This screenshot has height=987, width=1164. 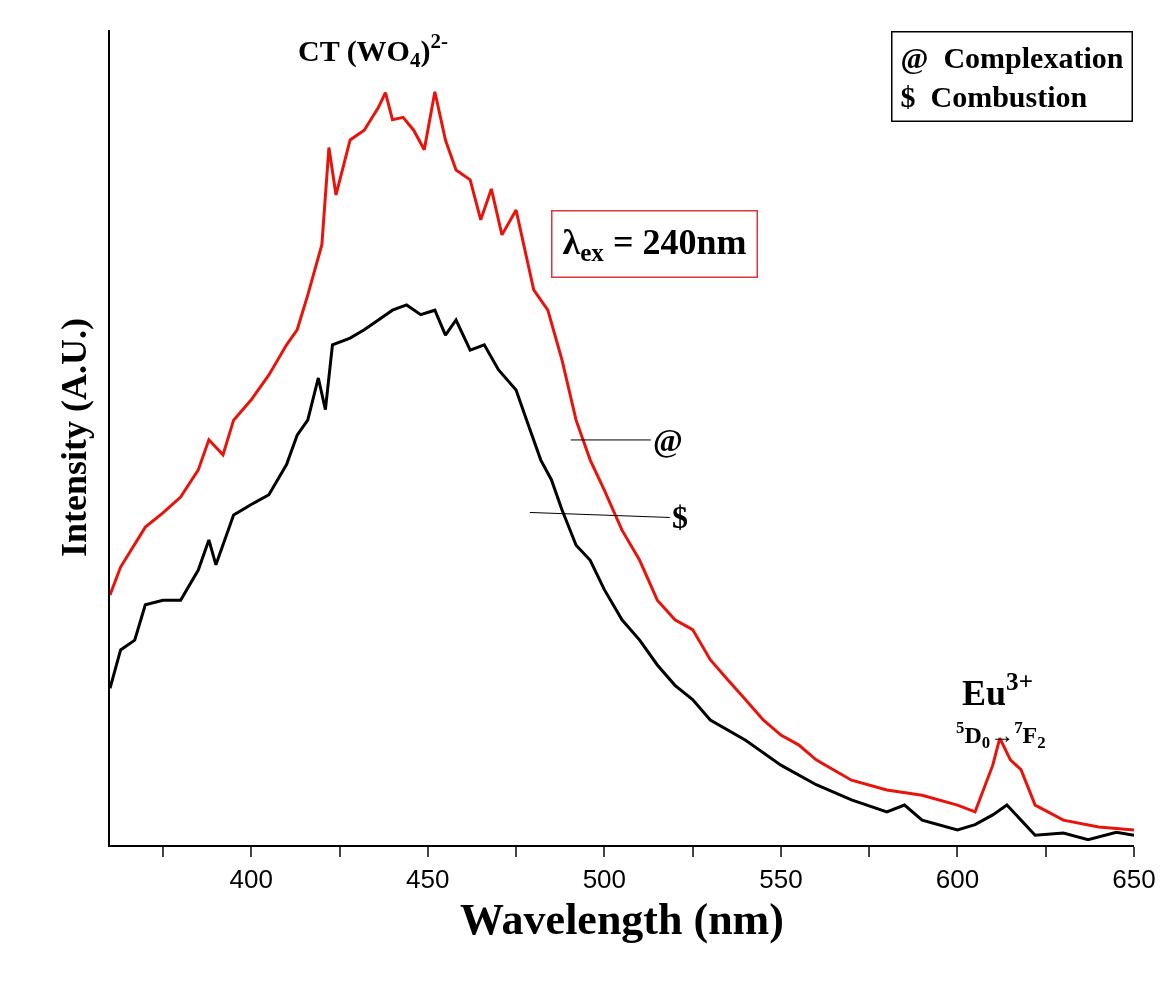 I want to click on annotation: $ Combustion, so click(x=994, y=96).